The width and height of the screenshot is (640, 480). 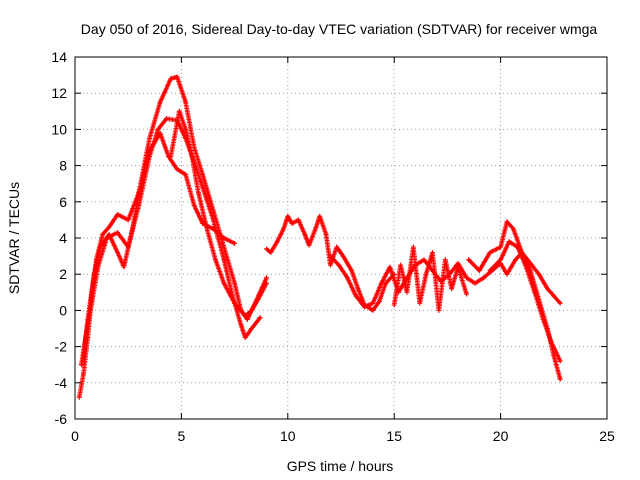 I want to click on series-track-g, so click(x=430, y=278).